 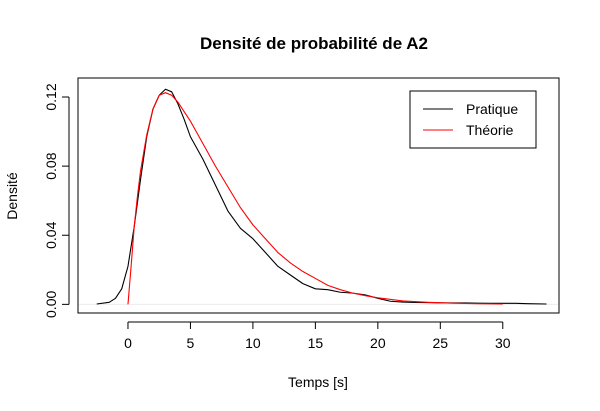 What do you see at coordinates (191, 343) in the screenshot?
I see `x-tick-label: 5` at bounding box center [191, 343].